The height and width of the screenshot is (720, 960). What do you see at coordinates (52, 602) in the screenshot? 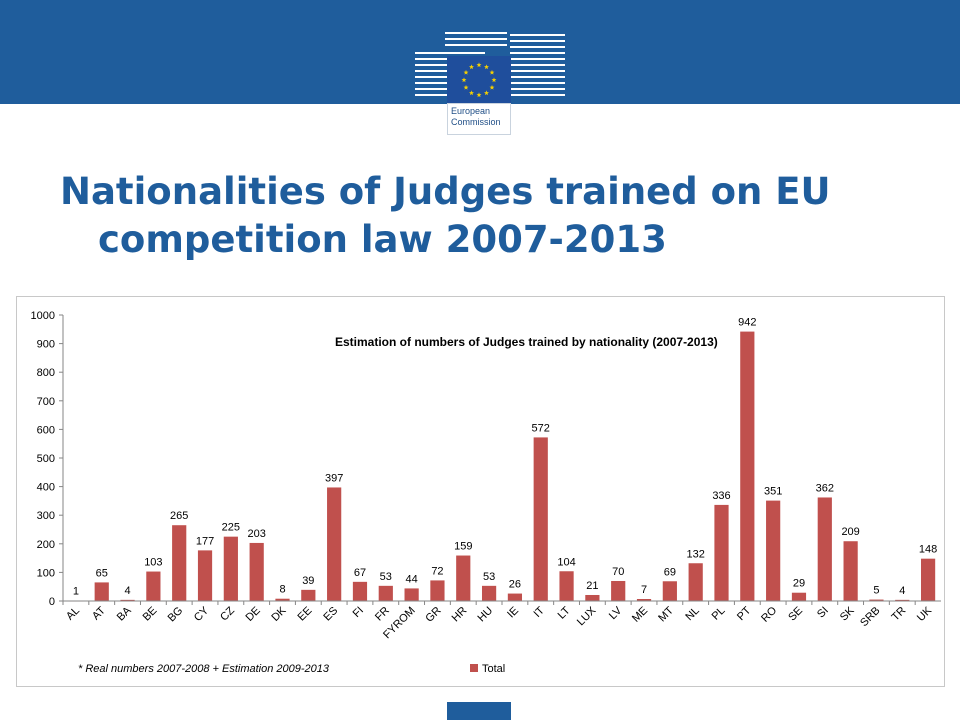
I see `y-tick-label: 0` at bounding box center [52, 602].